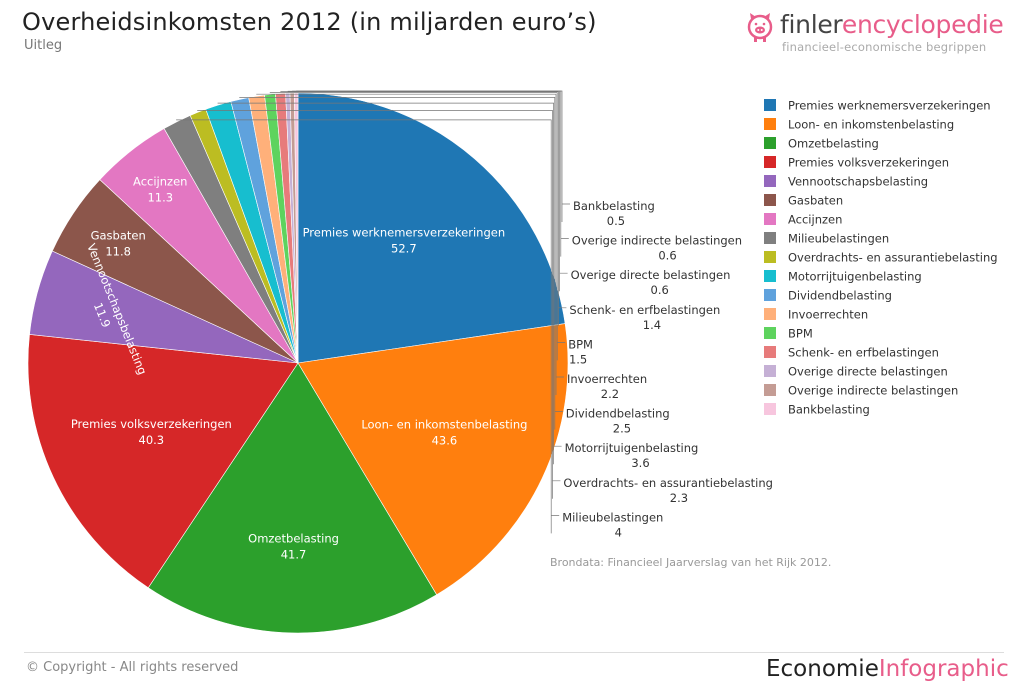  I want to click on callout-label-dividendbelasting: Dividendbelasting, so click(618, 414).